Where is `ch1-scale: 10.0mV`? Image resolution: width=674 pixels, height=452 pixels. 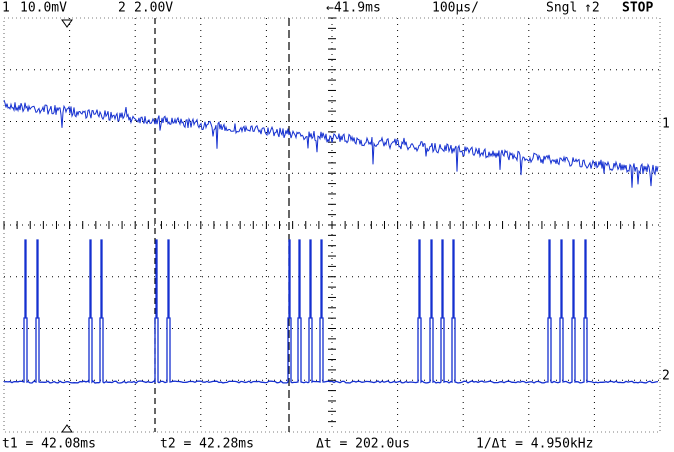
ch1-scale: 10.0mV is located at coordinates (43, 8).